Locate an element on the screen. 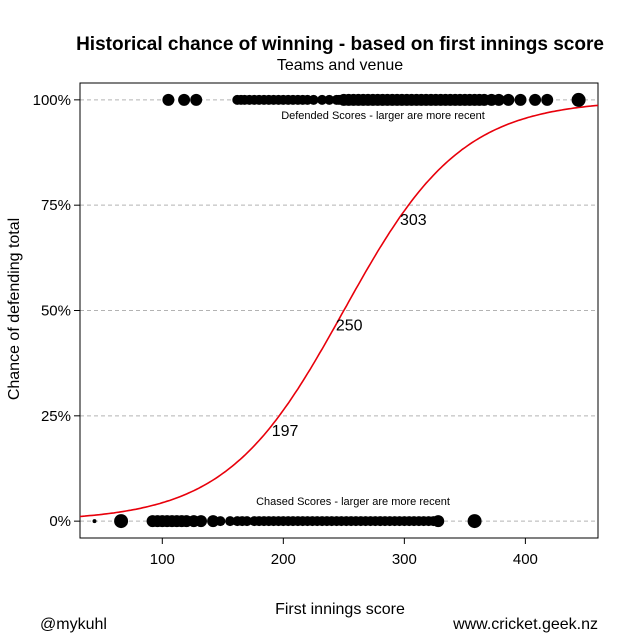 The width and height of the screenshot is (640, 640). y-tick-label: 50% is located at coordinates (56, 311).